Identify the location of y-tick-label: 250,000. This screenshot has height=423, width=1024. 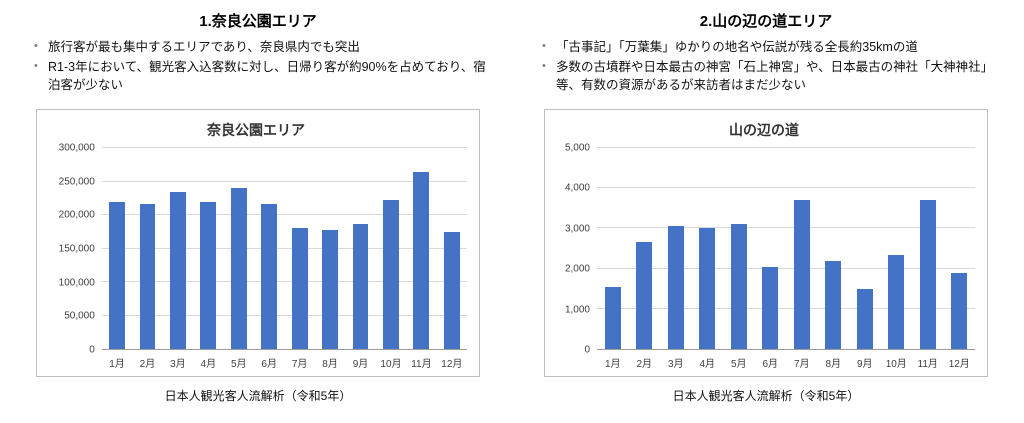
(76, 182).